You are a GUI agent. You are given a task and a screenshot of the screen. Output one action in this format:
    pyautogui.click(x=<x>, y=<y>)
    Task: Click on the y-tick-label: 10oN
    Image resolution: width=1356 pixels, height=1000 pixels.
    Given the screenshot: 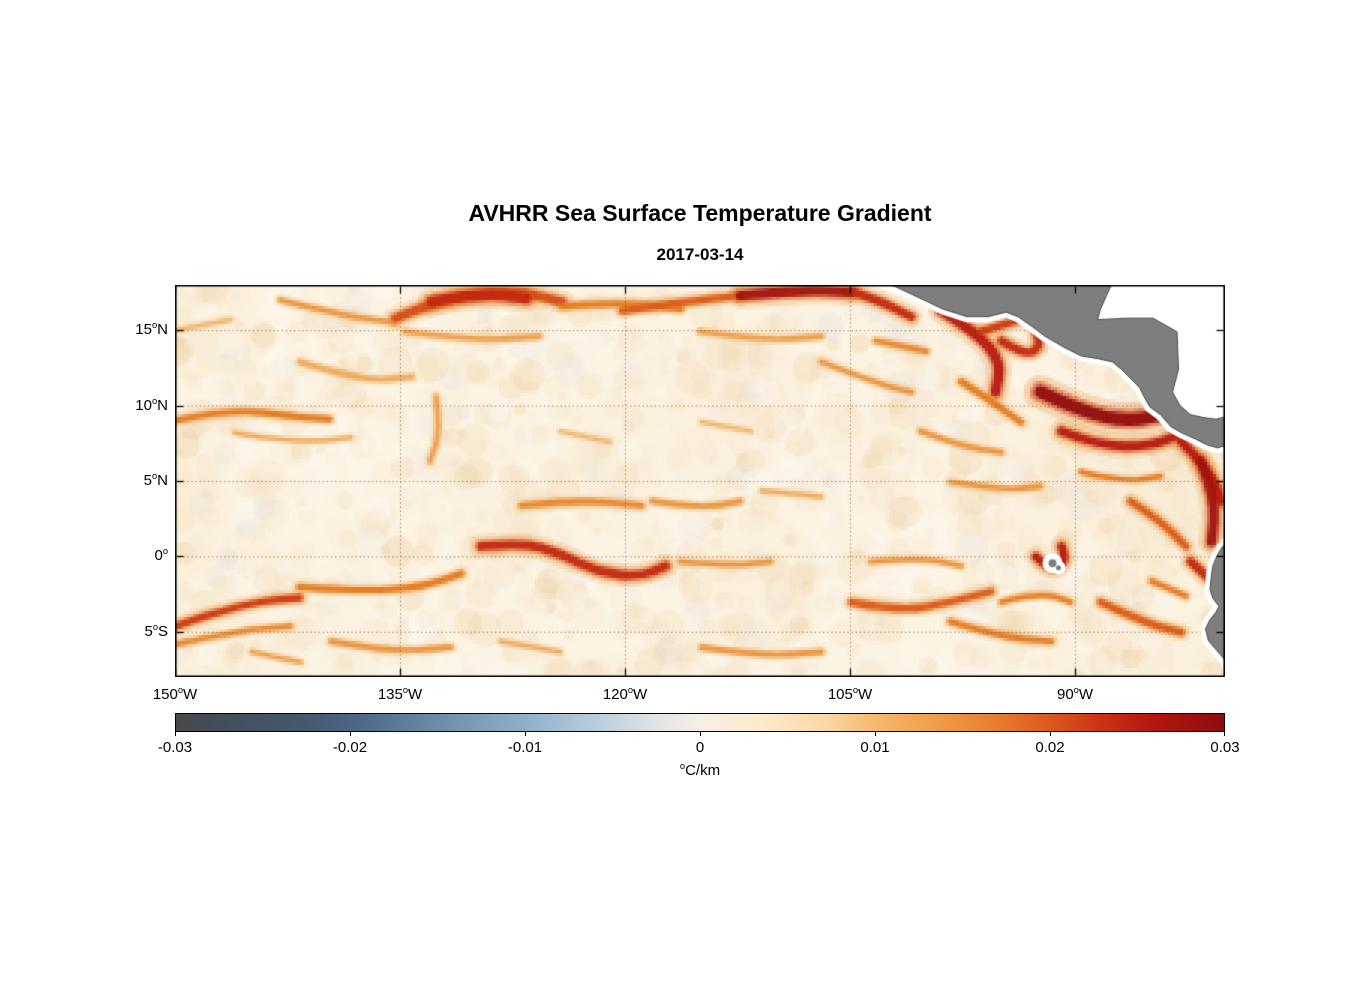 What is the action you would take?
    pyautogui.click(x=151, y=404)
    